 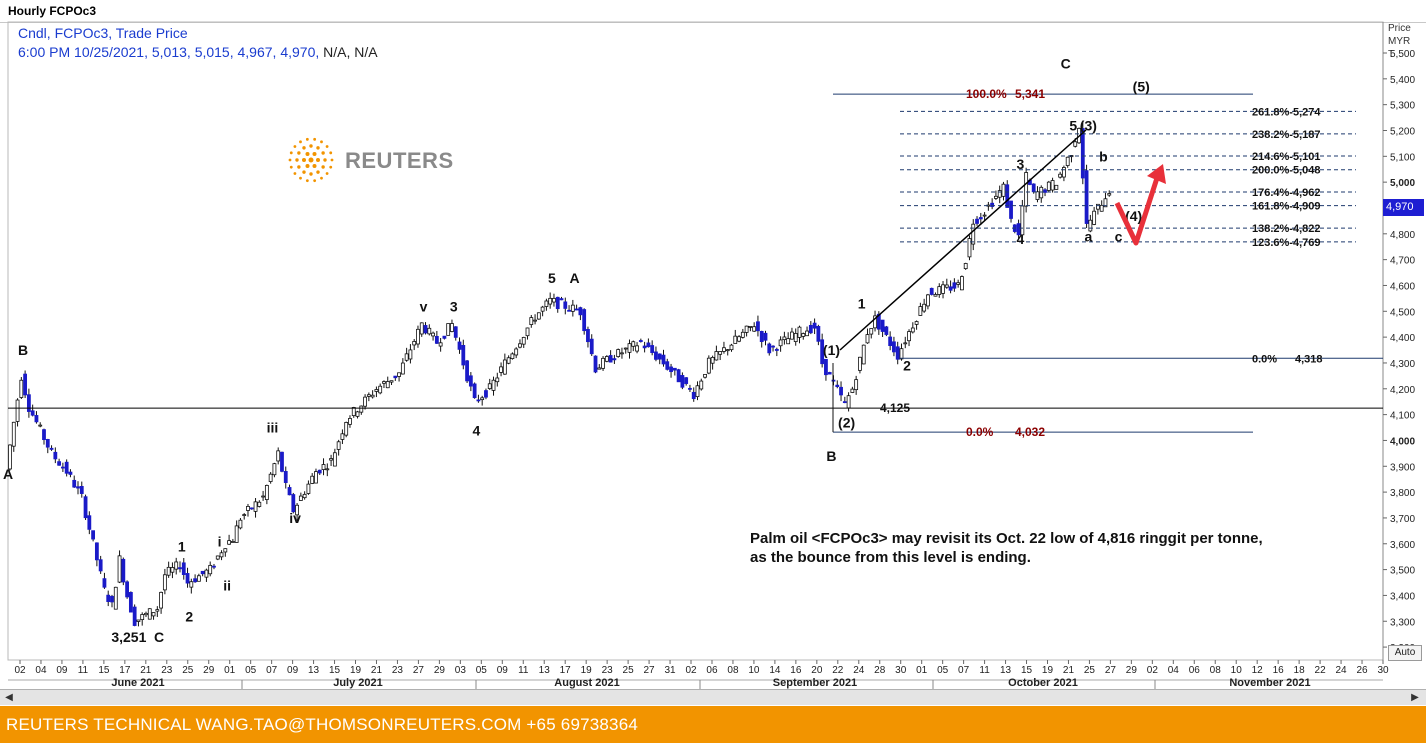 I want to click on chart-series-info: Cndl, FCPOc3, Trade Price, so click(x=103, y=33).